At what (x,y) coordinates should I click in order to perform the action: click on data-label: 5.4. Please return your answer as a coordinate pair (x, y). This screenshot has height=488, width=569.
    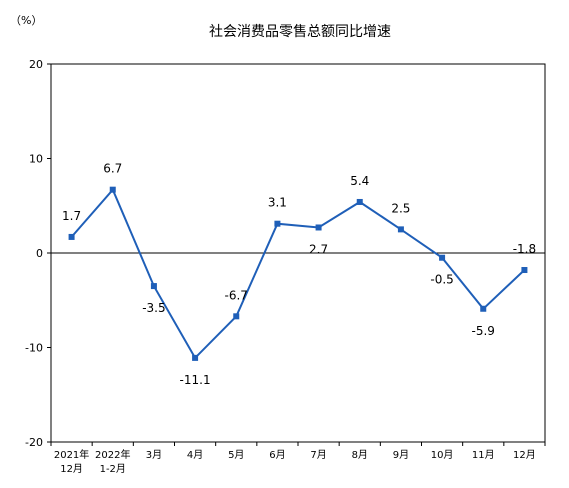
    Looking at the image, I should click on (359, 181).